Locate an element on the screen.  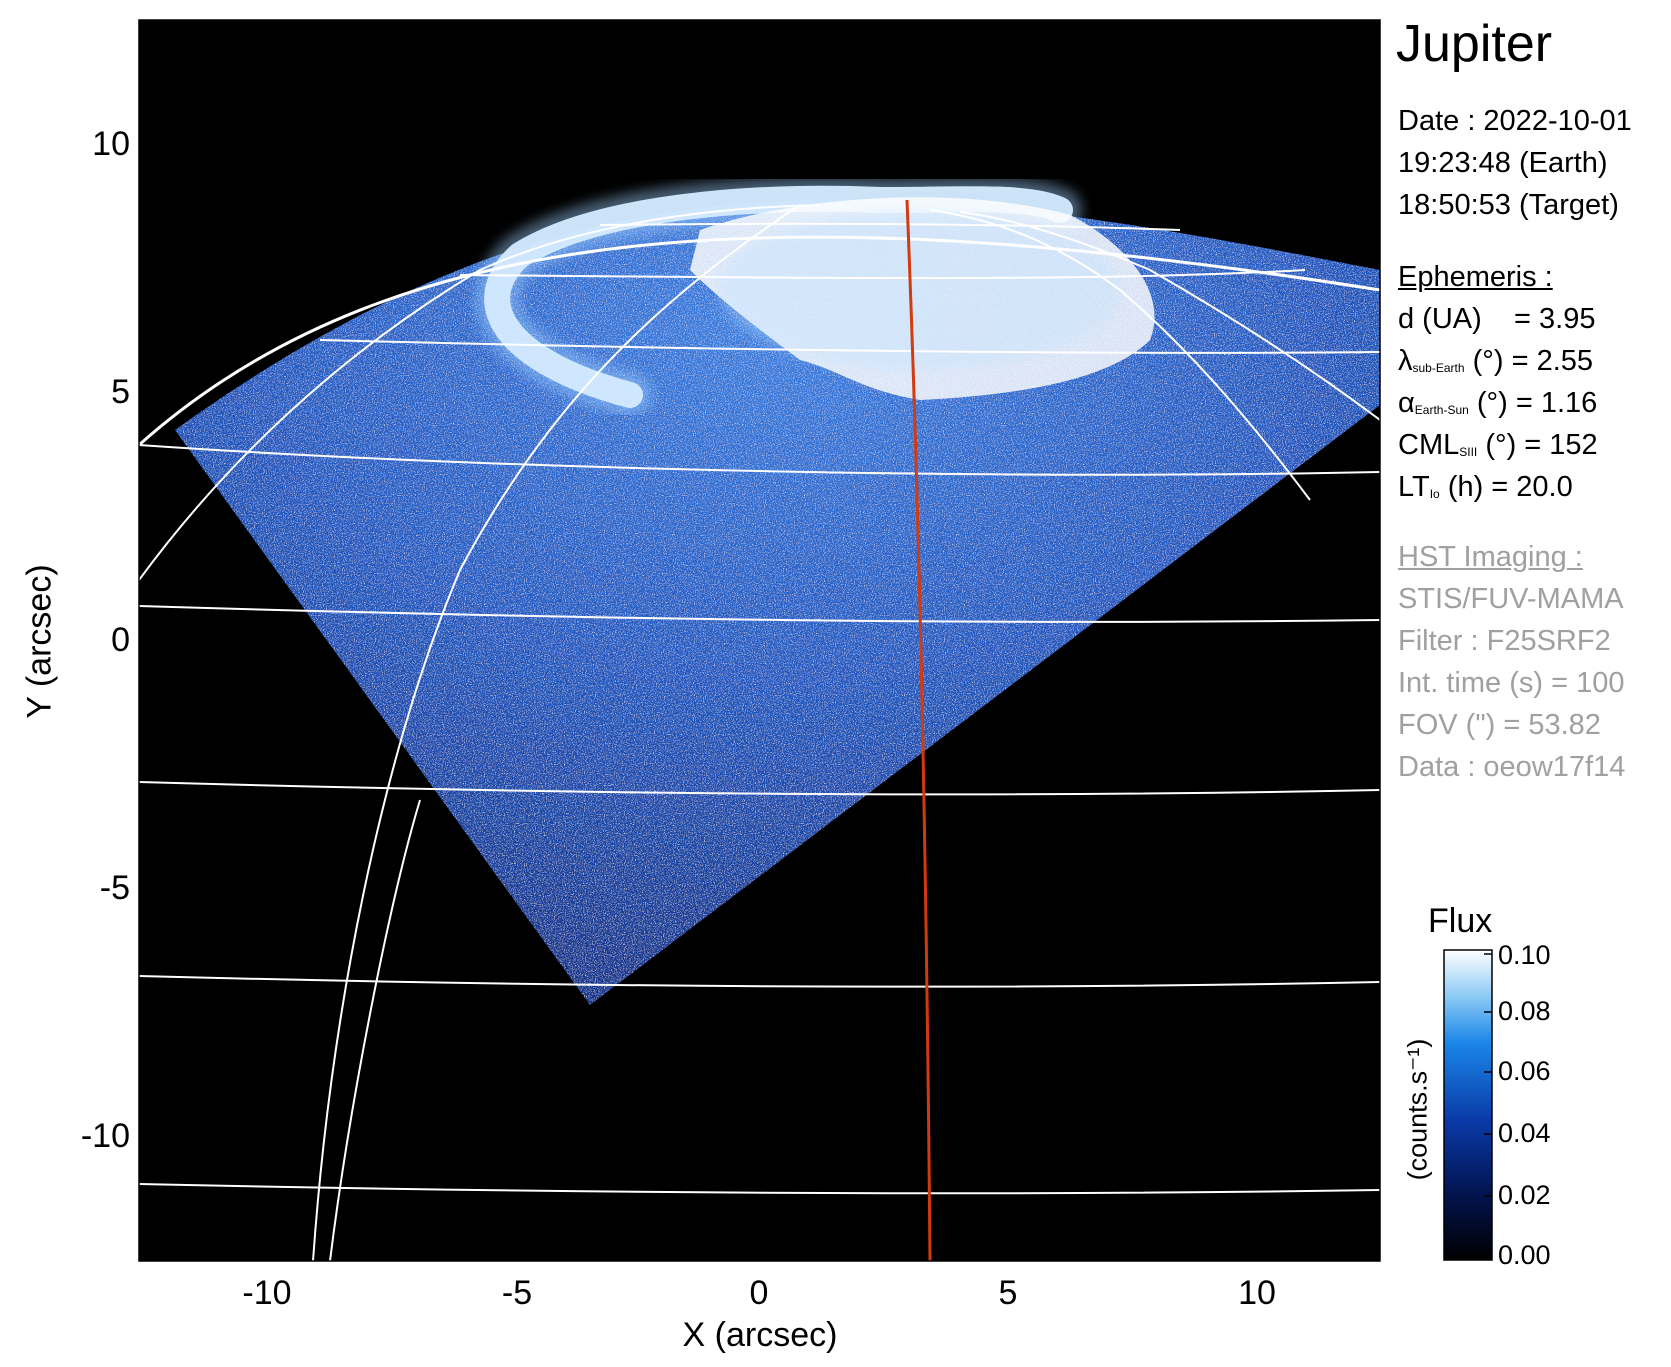
colorbar-tick-label: 0.02 is located at coordinates (1524, 1195).